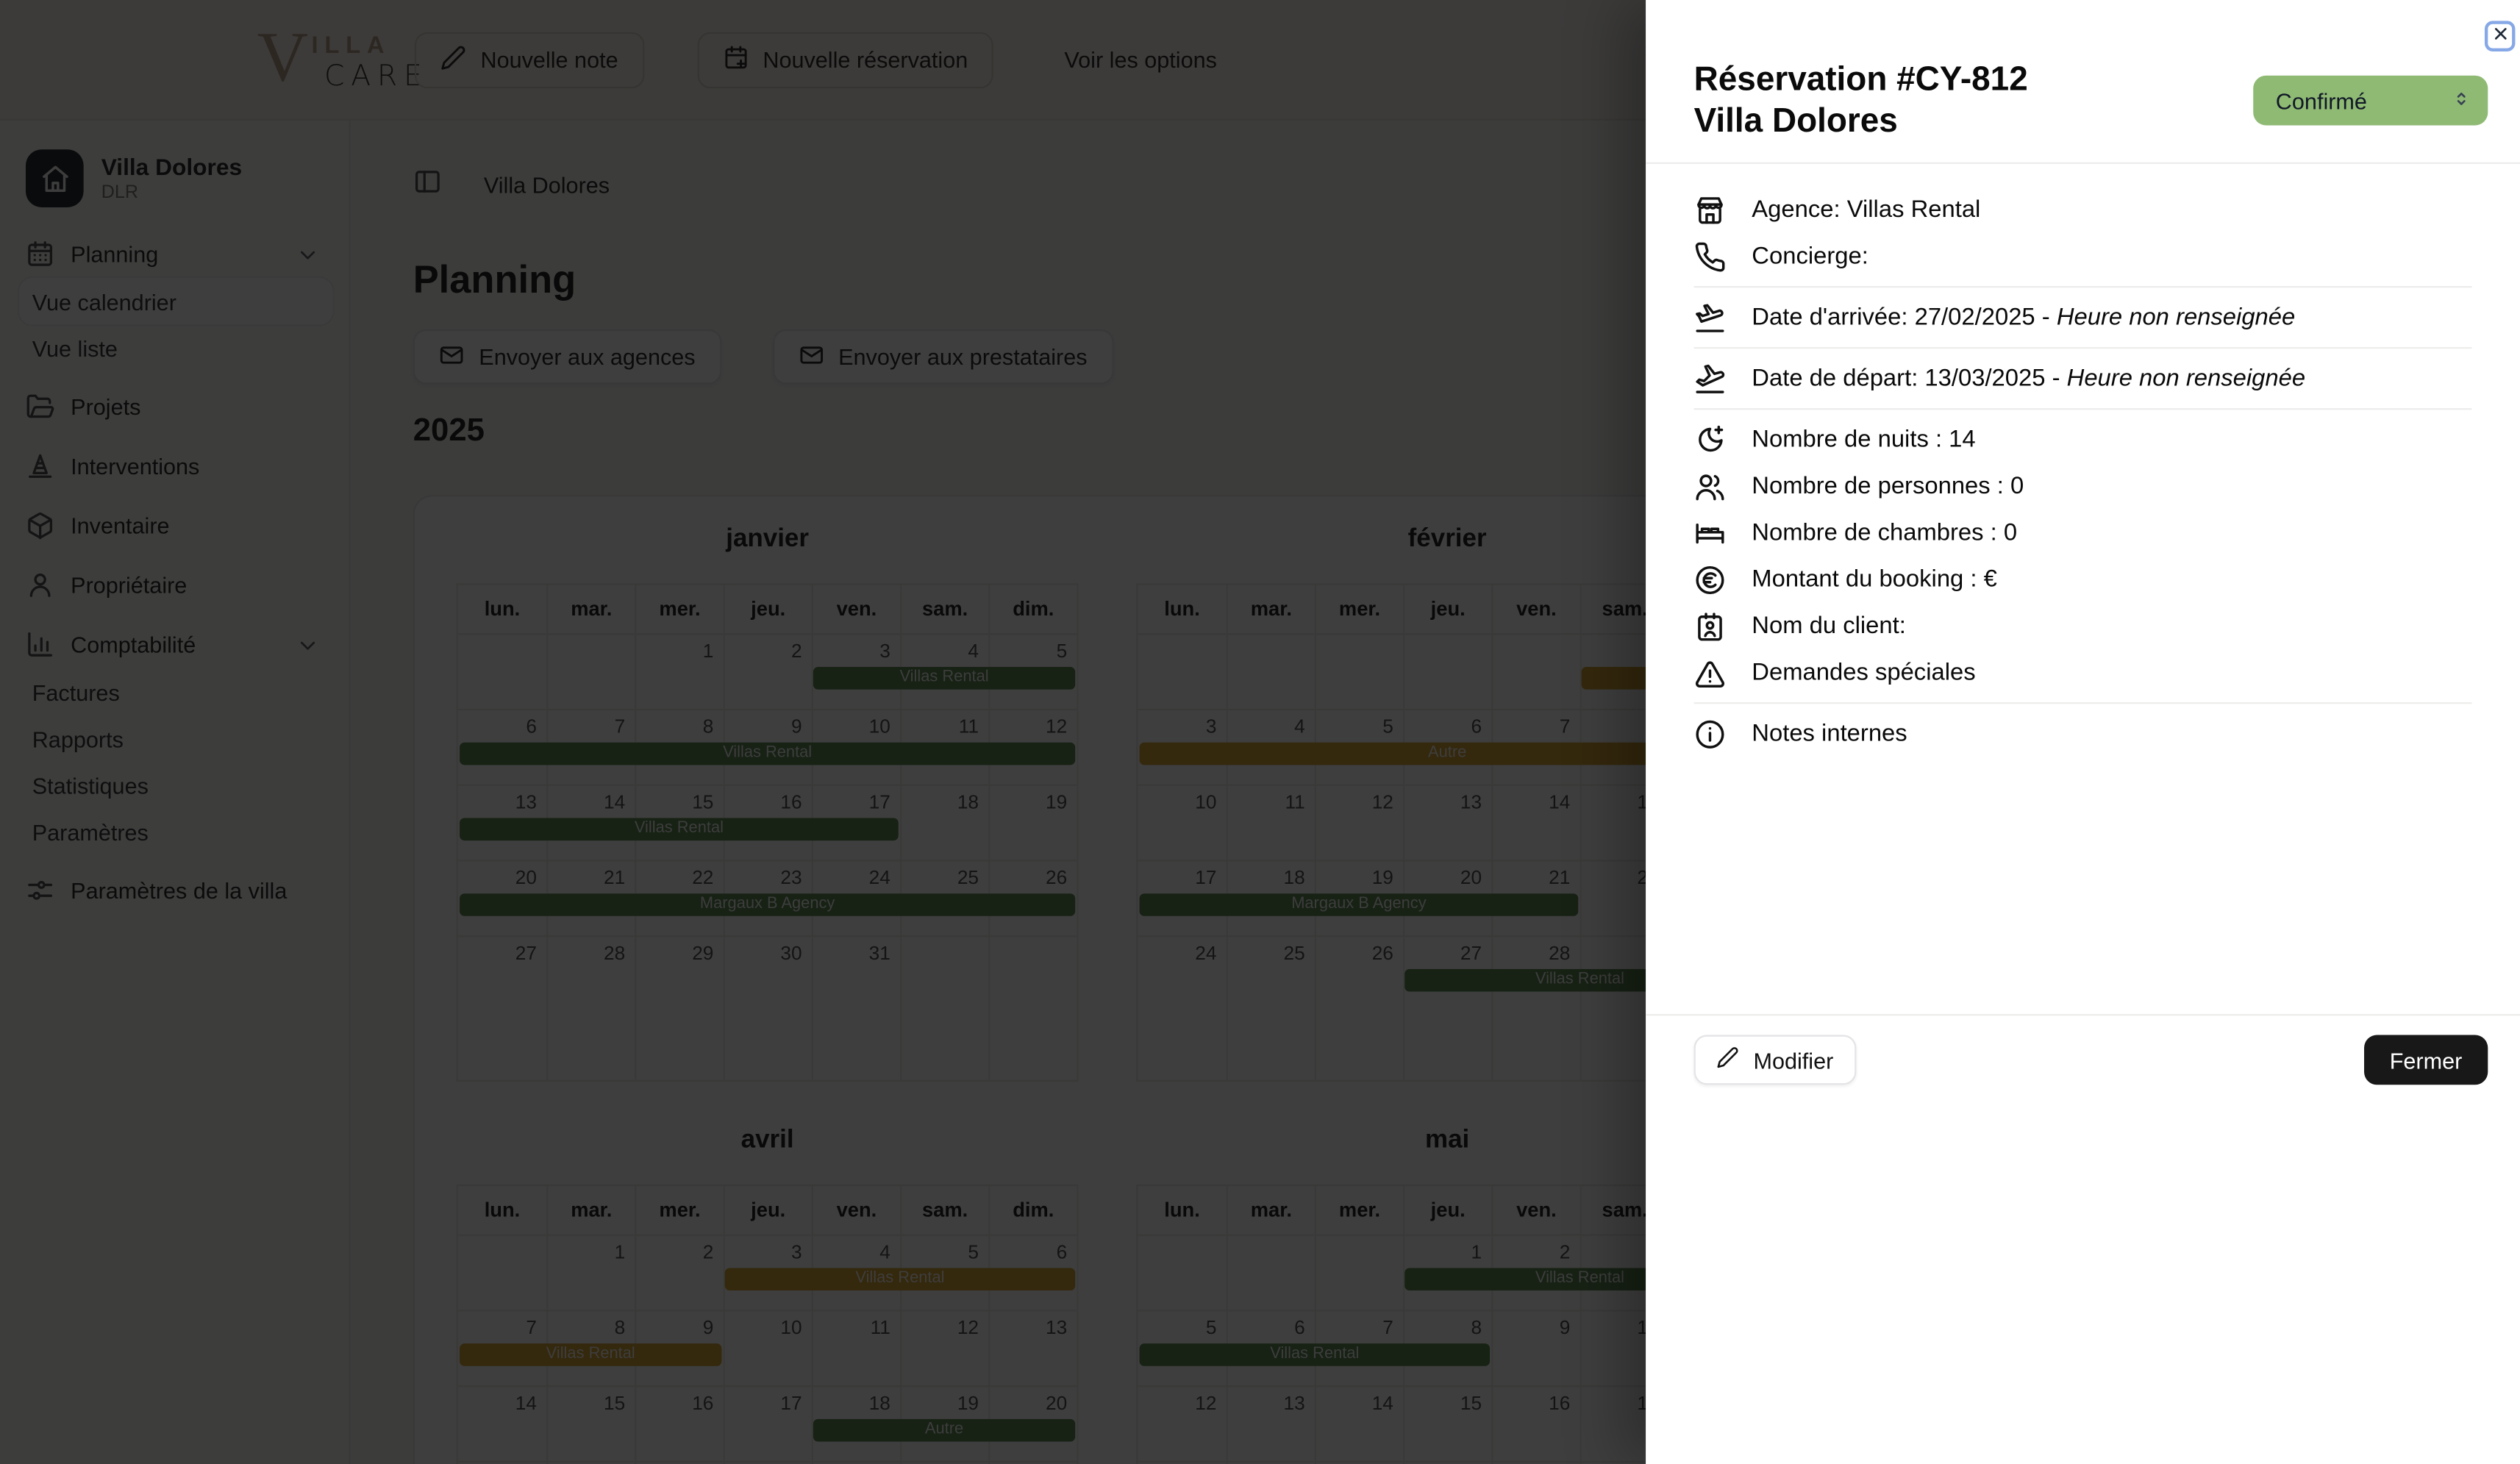 The height and width of the screenshot is (1464, 2520). Describe the element at coordinates (2083, 439) in the screenshot. I see `detail-row: Nombre de nuits : 14` at that location.